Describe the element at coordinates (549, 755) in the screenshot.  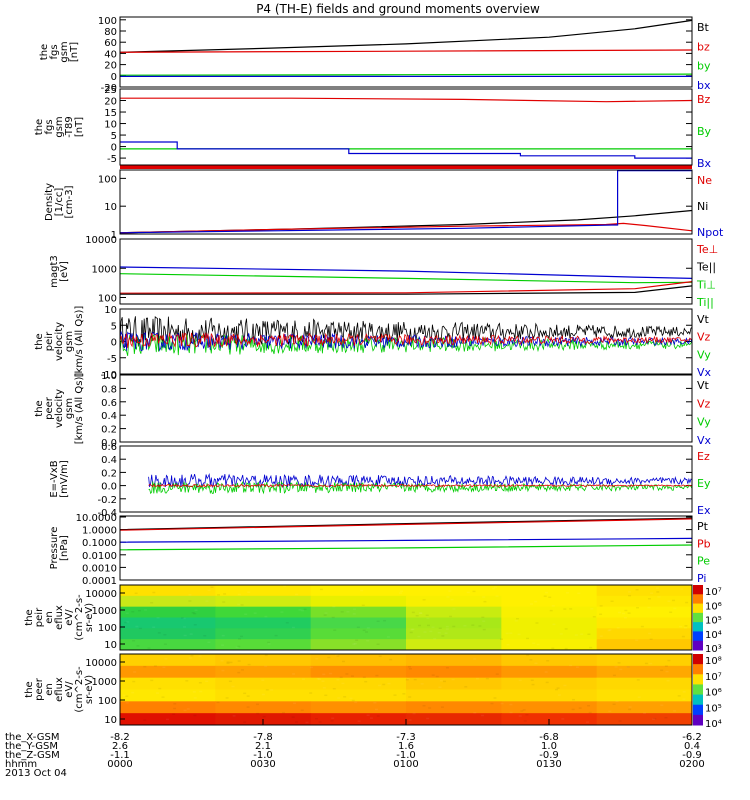
I see `x-tick-label: -0.9` at that location.